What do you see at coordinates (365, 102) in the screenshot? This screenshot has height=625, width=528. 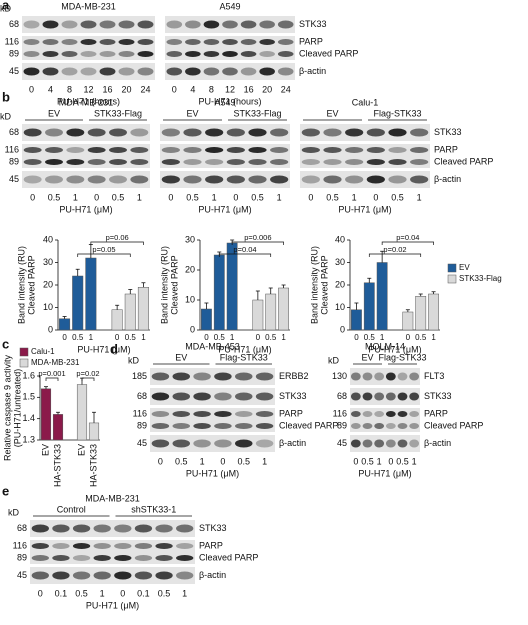 I see `blot-title: Calu-1` at bounding box center [365, 102].